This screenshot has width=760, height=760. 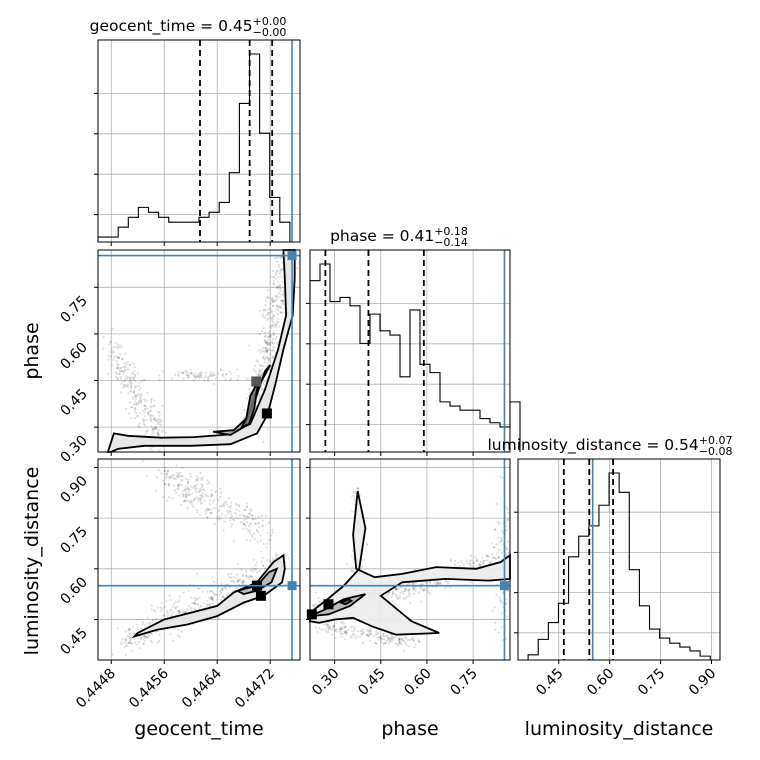 I want to click on contour-line, so click(x=208, y=596).